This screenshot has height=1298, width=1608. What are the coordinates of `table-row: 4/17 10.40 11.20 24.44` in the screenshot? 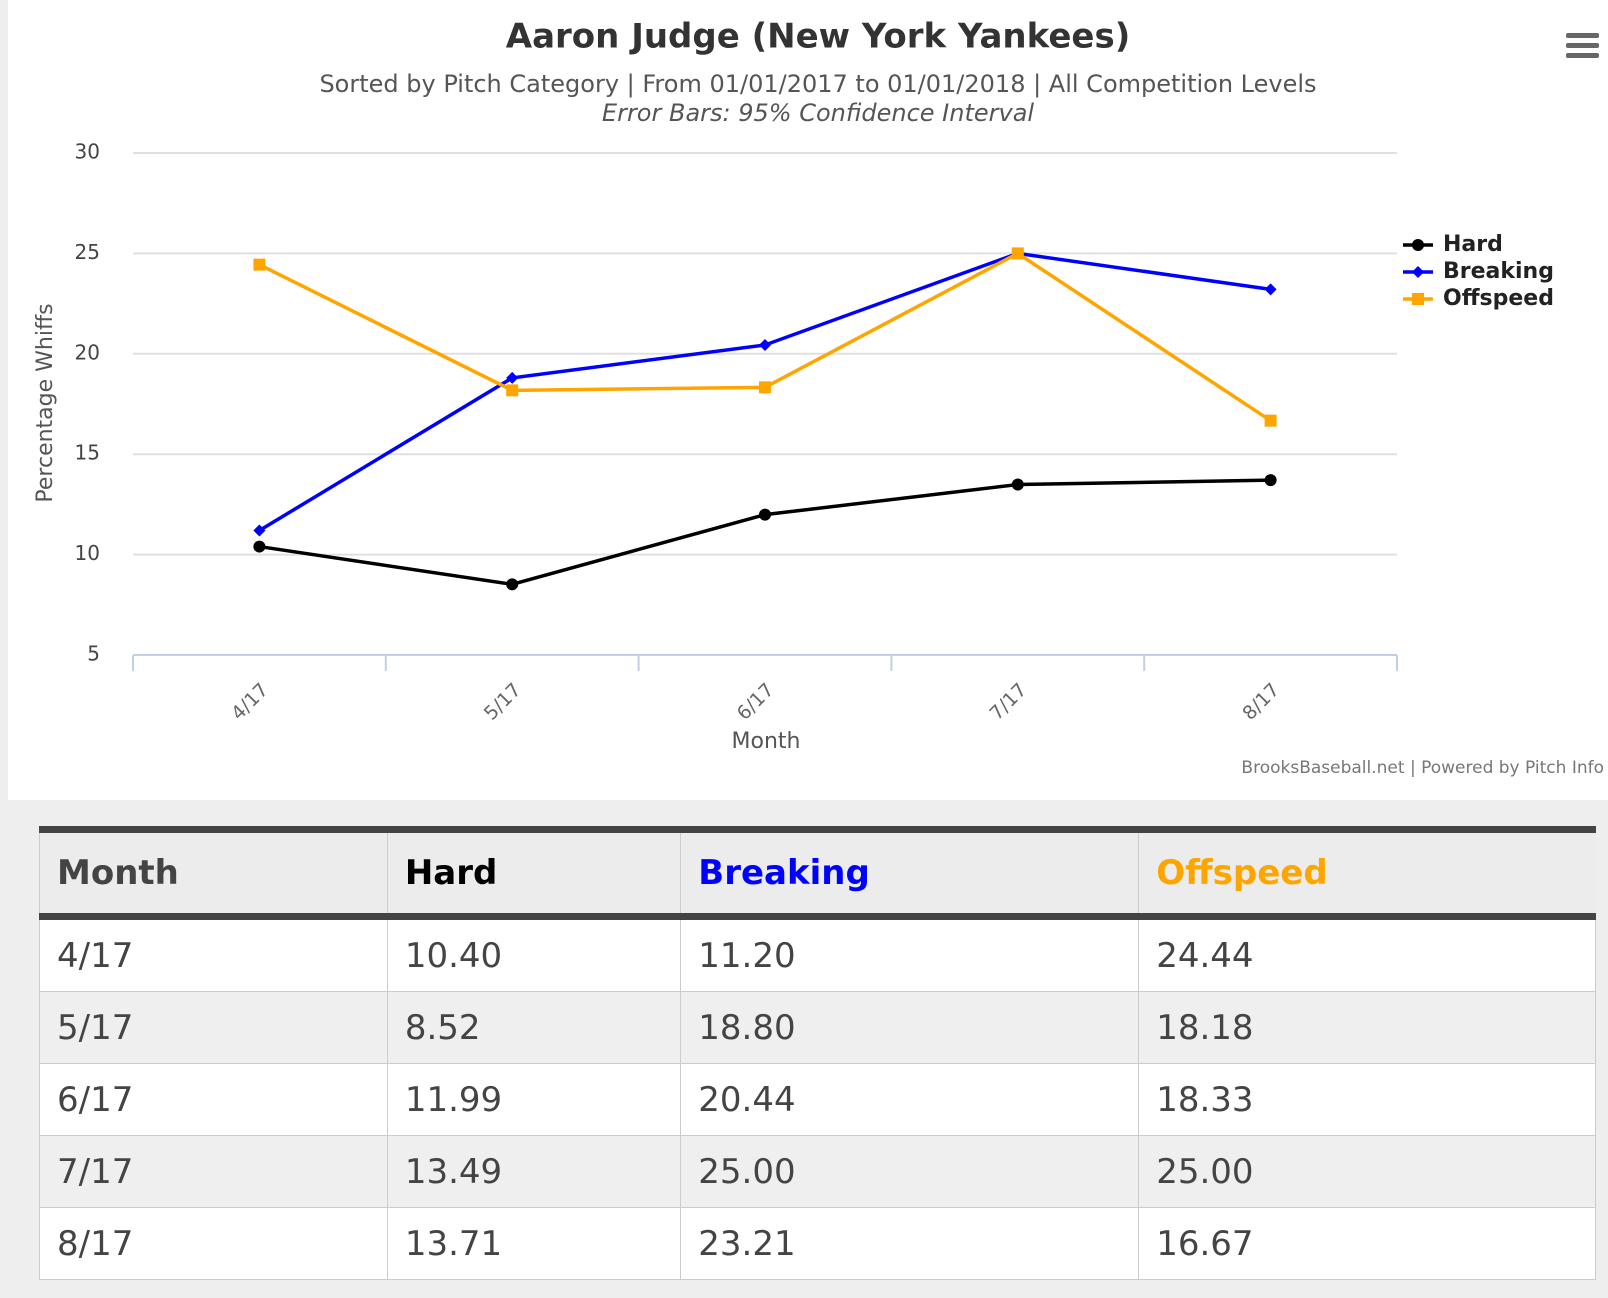 It's located at (817, 954).